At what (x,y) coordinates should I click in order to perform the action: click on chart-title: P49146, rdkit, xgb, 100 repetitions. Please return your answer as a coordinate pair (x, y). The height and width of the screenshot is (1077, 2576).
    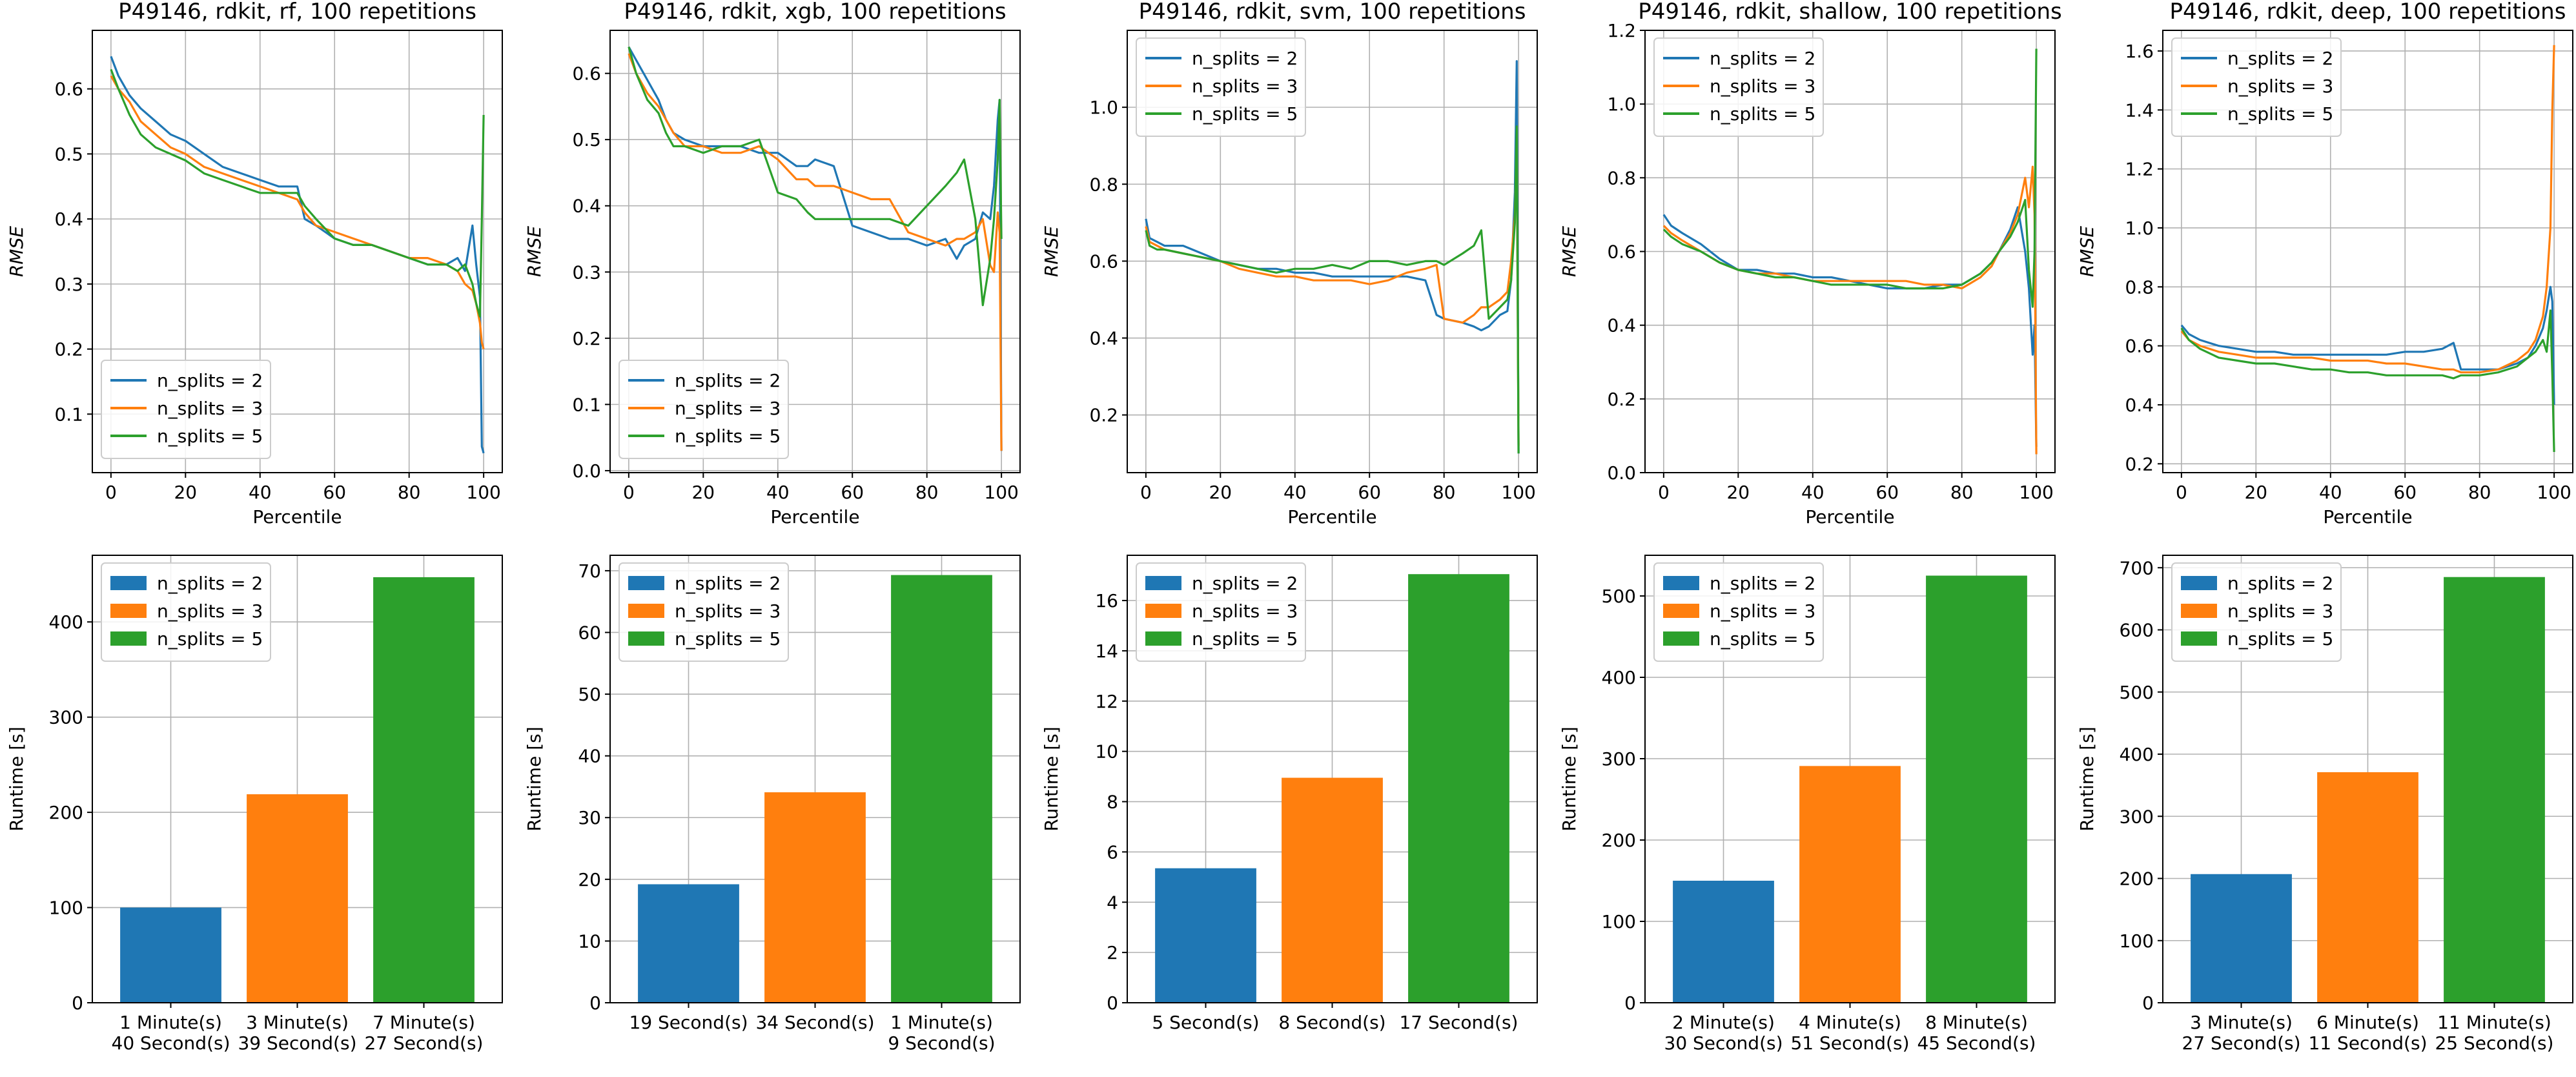
    Looking at the image, I should click on (815, 12).